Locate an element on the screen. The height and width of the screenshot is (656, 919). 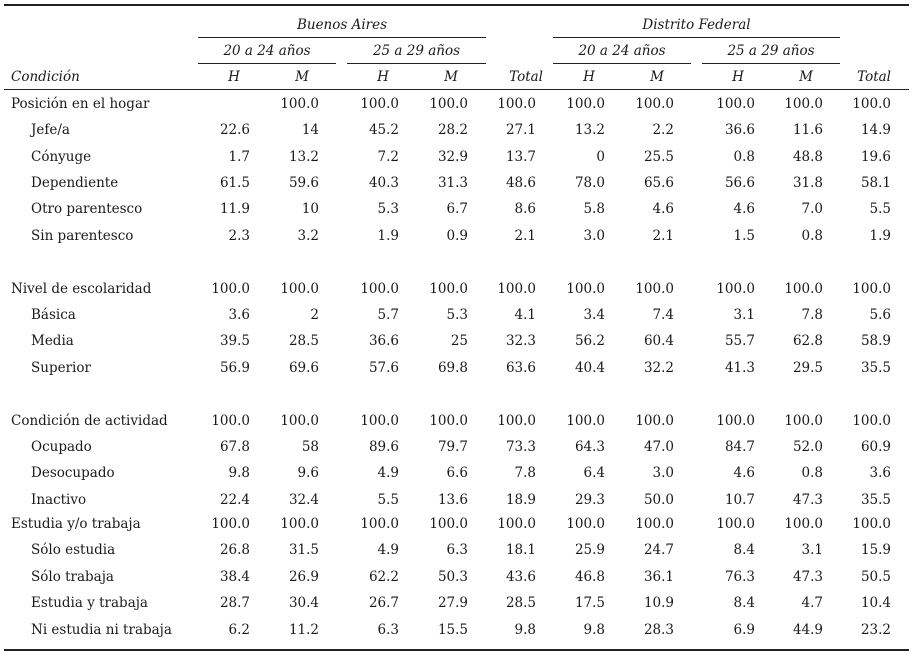
table-cell: 7.4 is located at coordinates (663, 315).